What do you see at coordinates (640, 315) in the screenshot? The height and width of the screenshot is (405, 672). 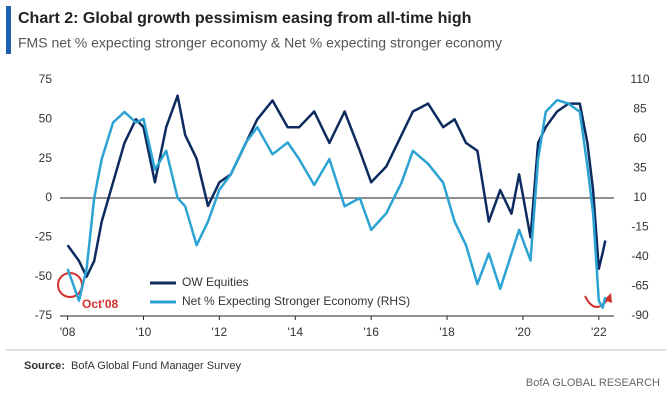 I see `y2-tick-label: -90` at bounding box center [640, 315].